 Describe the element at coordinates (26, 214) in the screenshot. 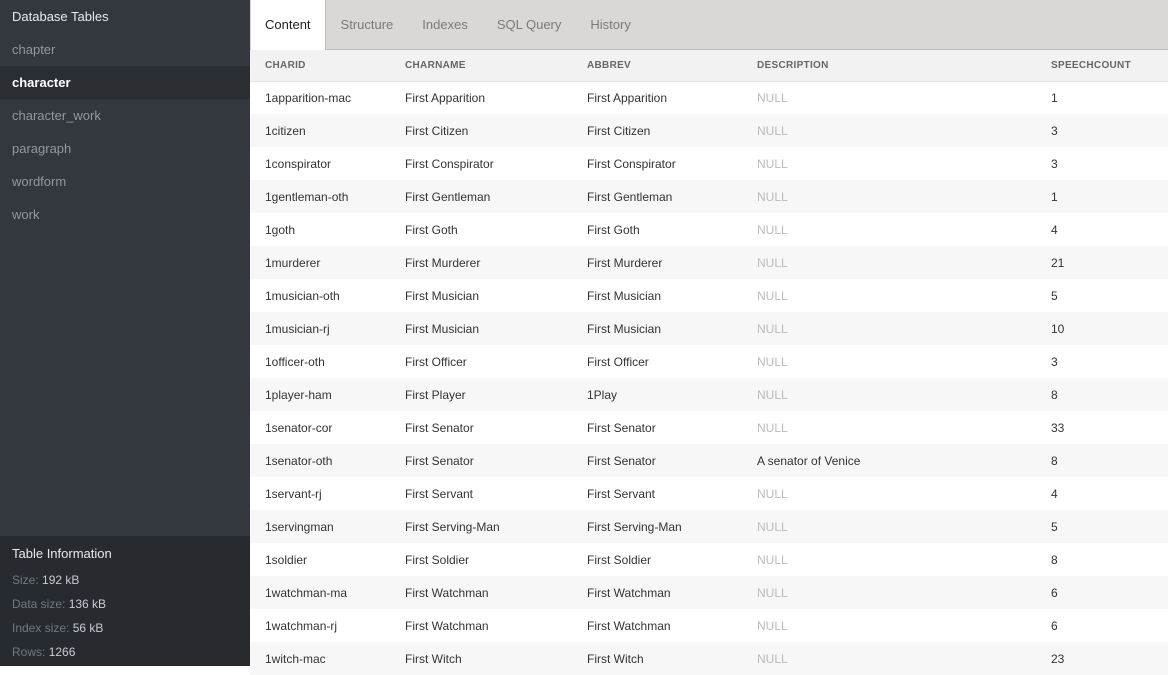

I see `sidebar-item-work: work` at that location.